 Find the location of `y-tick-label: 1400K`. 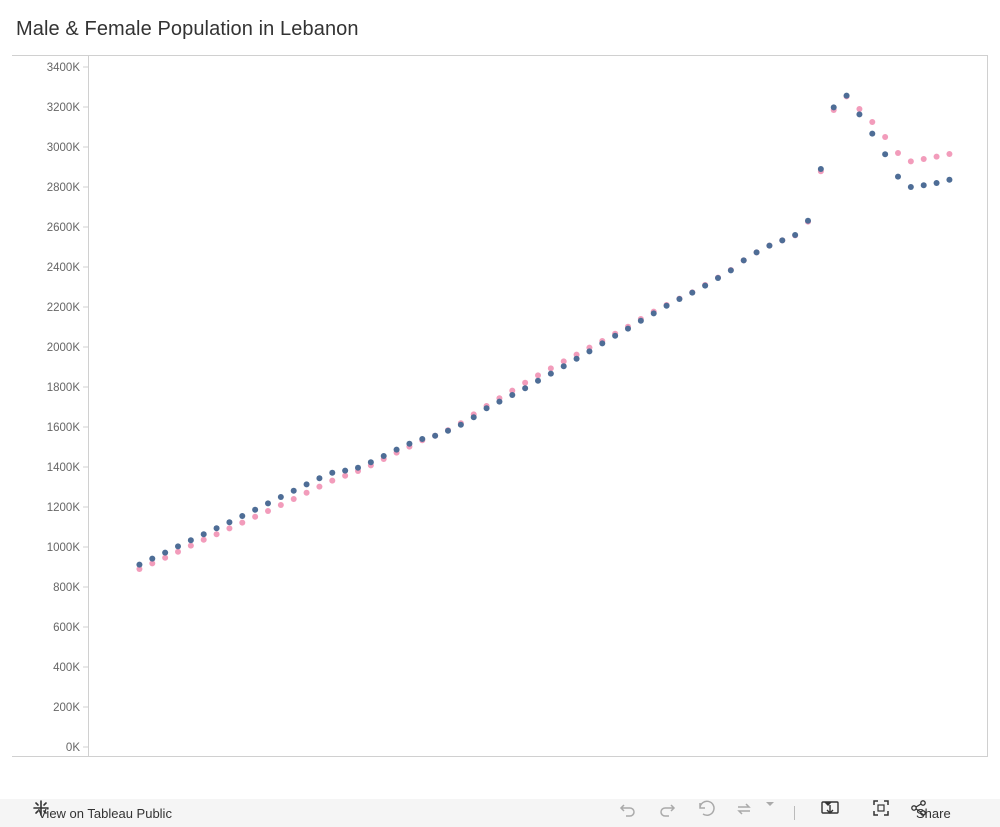

y-tick-label: 1400K is located at coordinates (64, 468).